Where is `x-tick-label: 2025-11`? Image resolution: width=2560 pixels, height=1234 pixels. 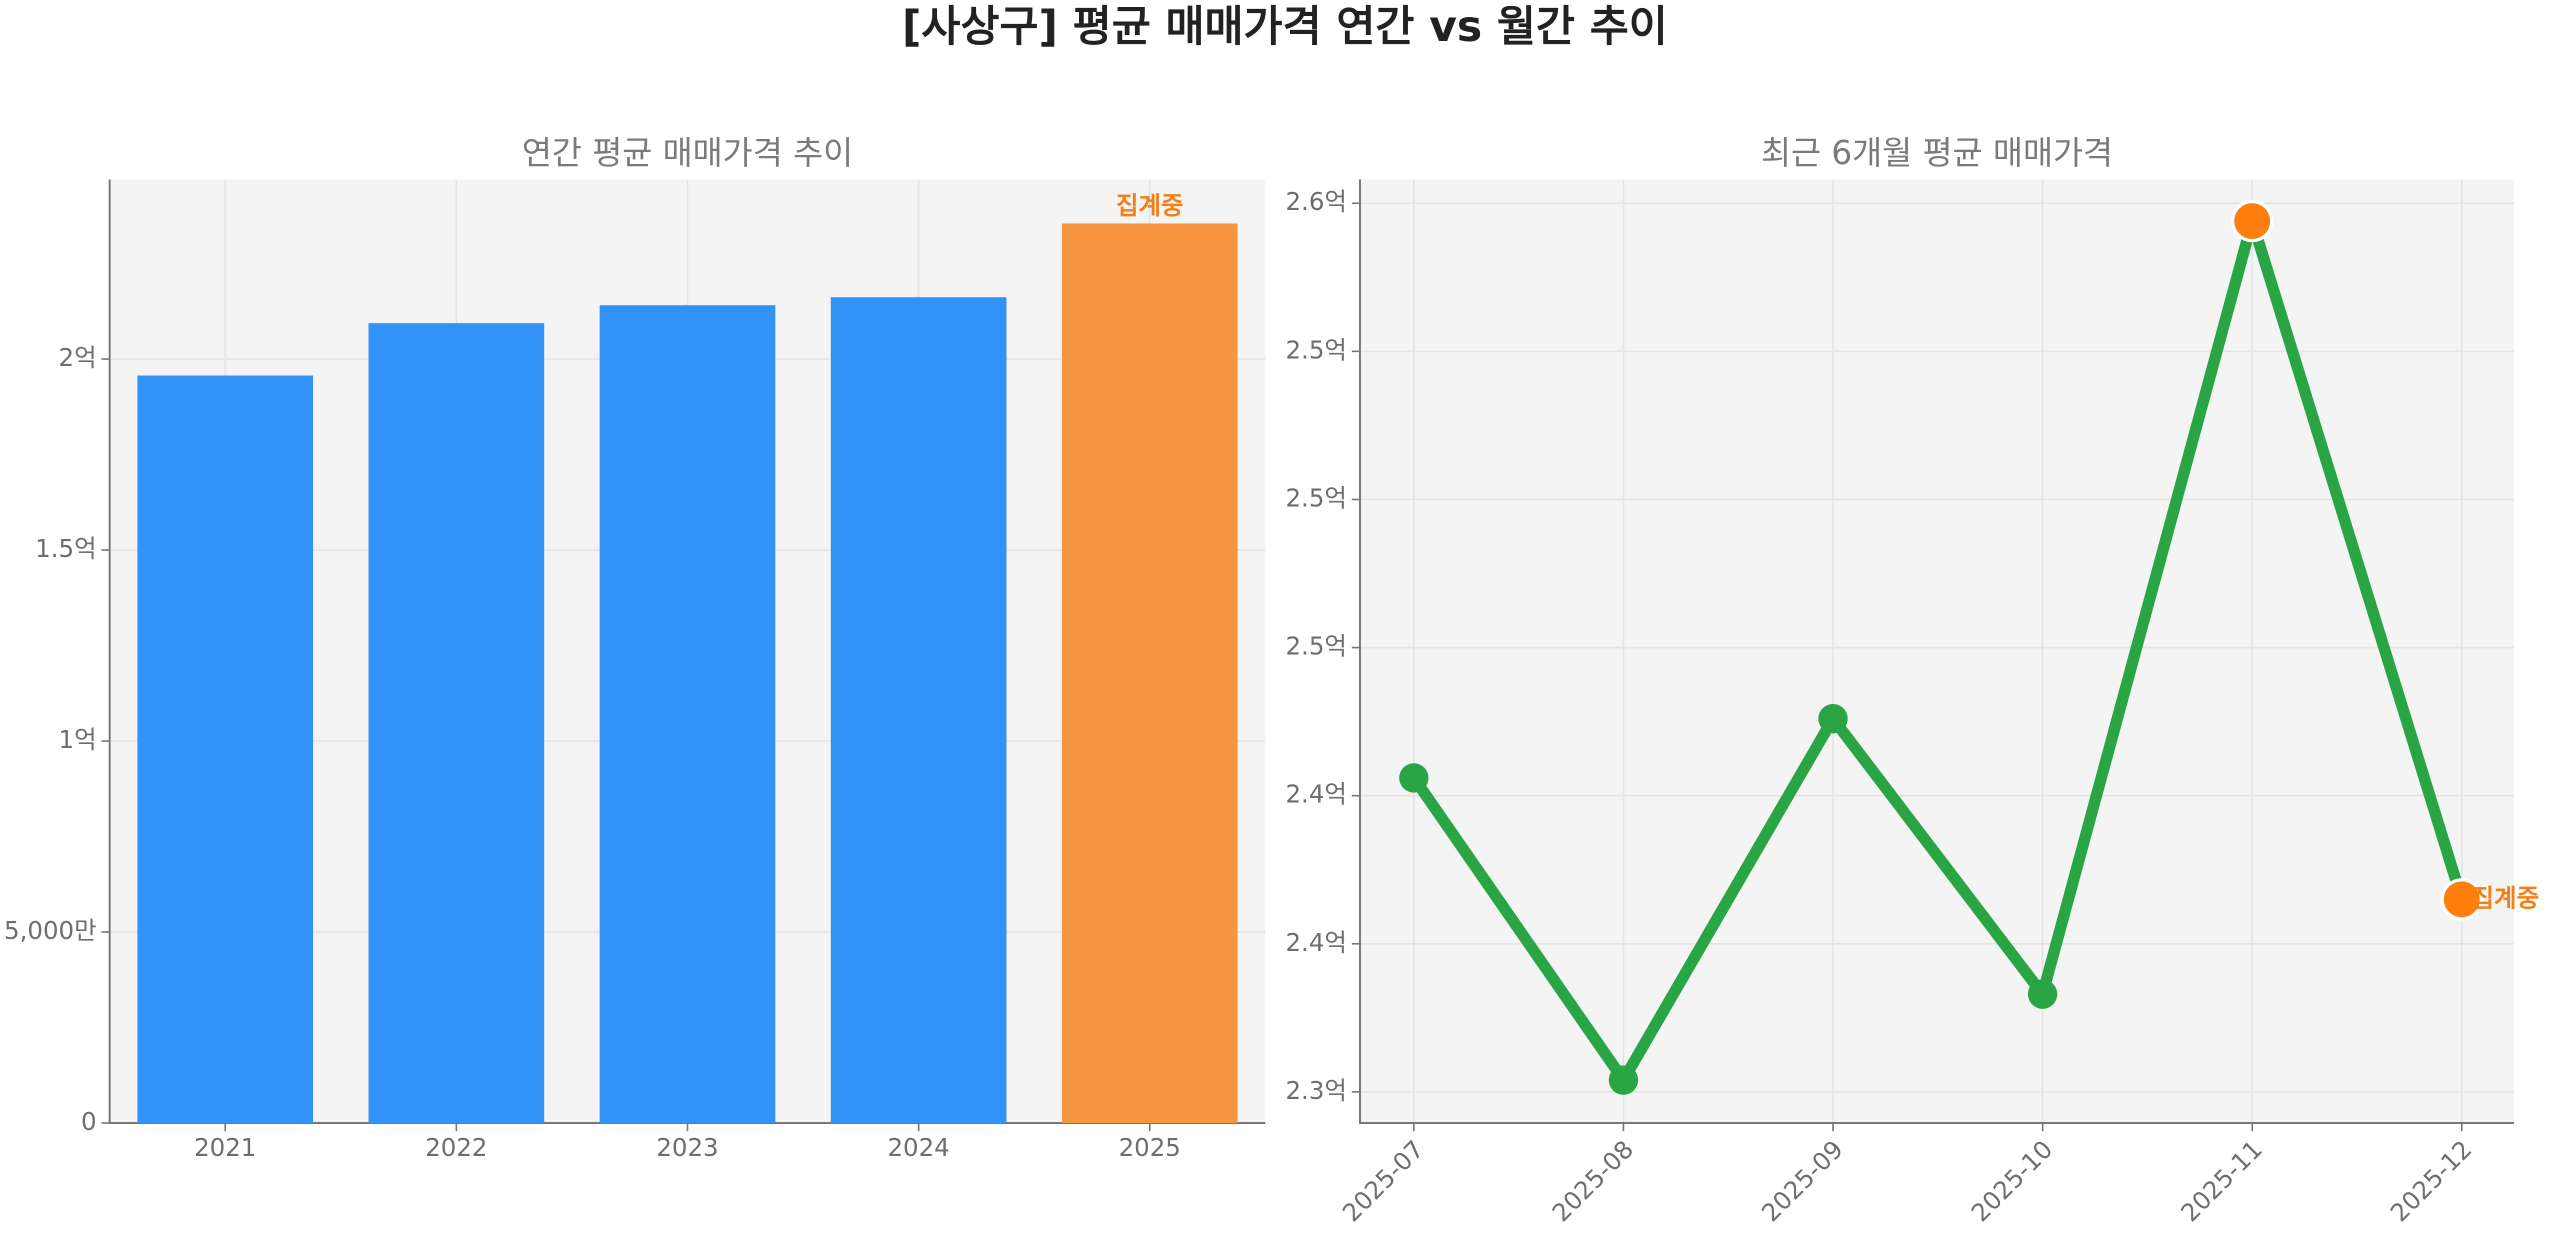 x-tick-label: 2025-11 is located at coordinates (2221, 1181).